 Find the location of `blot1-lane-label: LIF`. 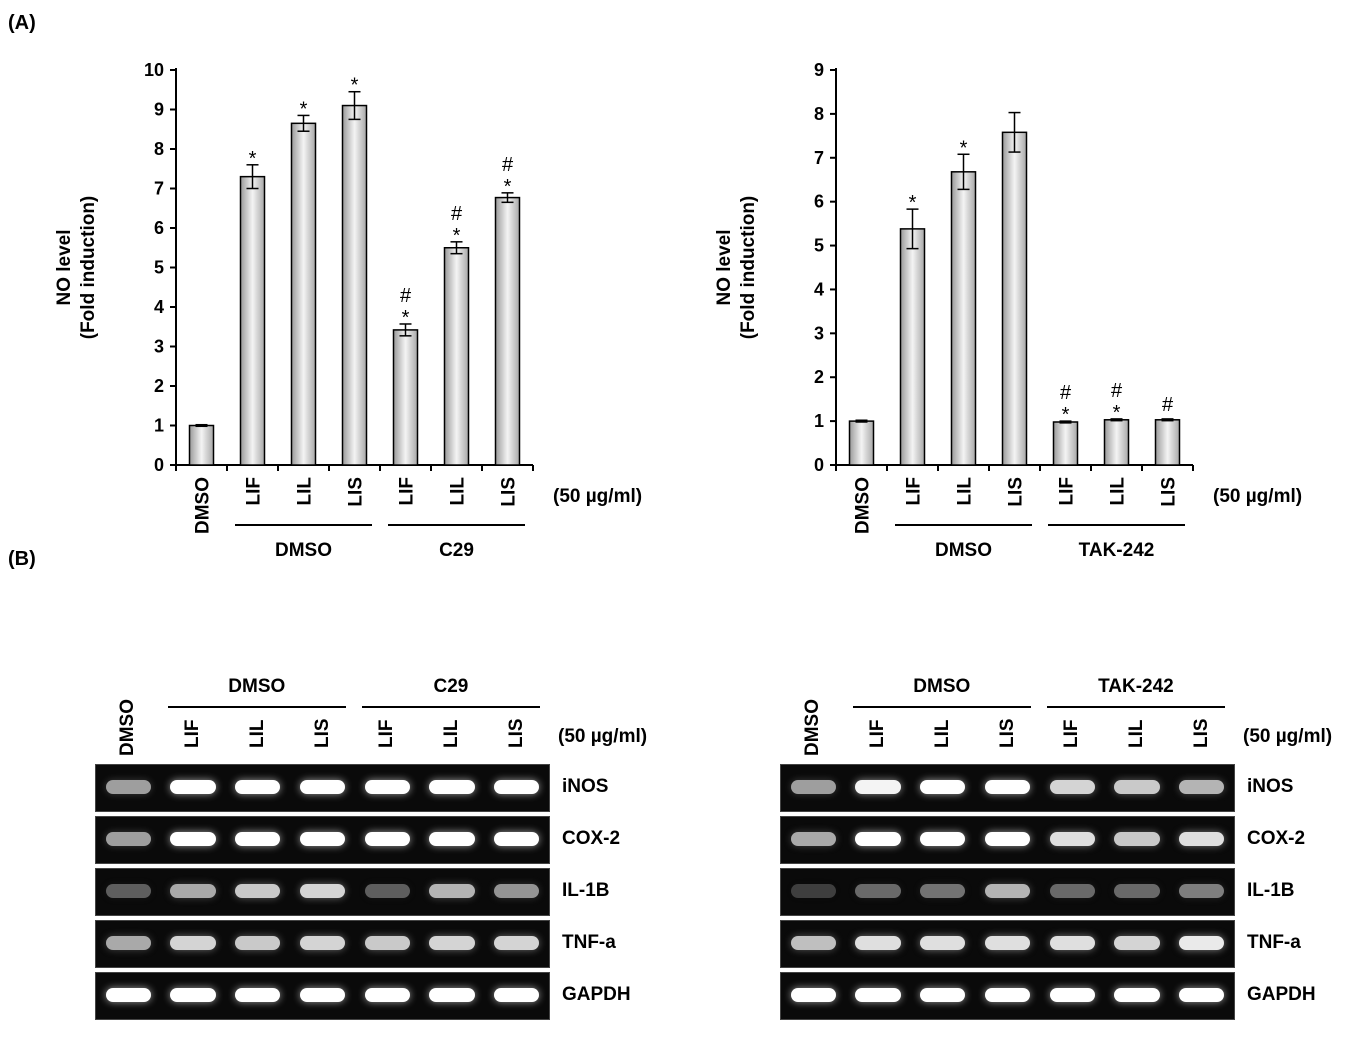

blot1-lane-label: LIF is located at coordinates (193, 734).